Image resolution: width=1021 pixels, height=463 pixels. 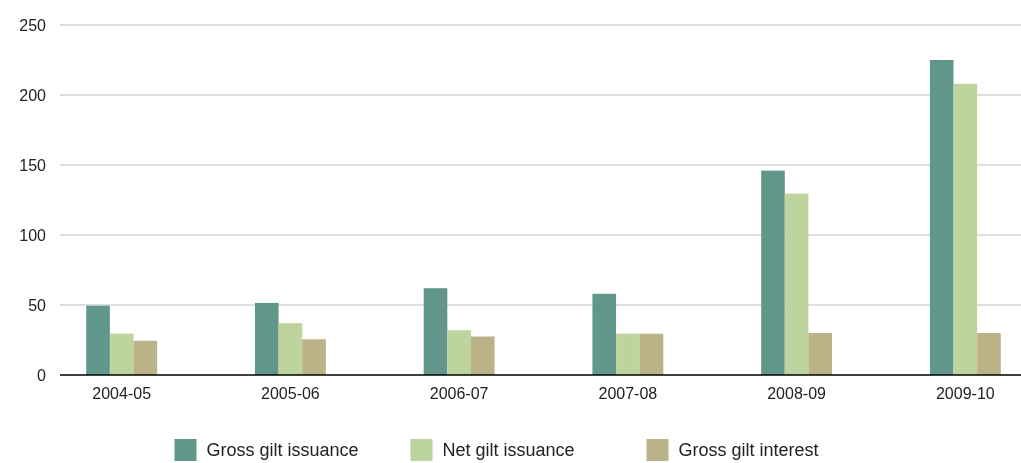 What do you see at coordinates (33, 25) in the screenshot?
I see `y-tick-label: 250` at bounding box center [33, 25].